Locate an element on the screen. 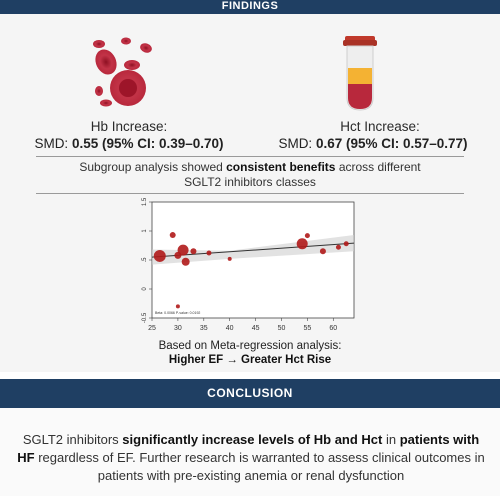 Image resolution: width=500 pixels, height=496 pixels. subgroup-bold: consistent benefits is located at coordinates (280, 167).